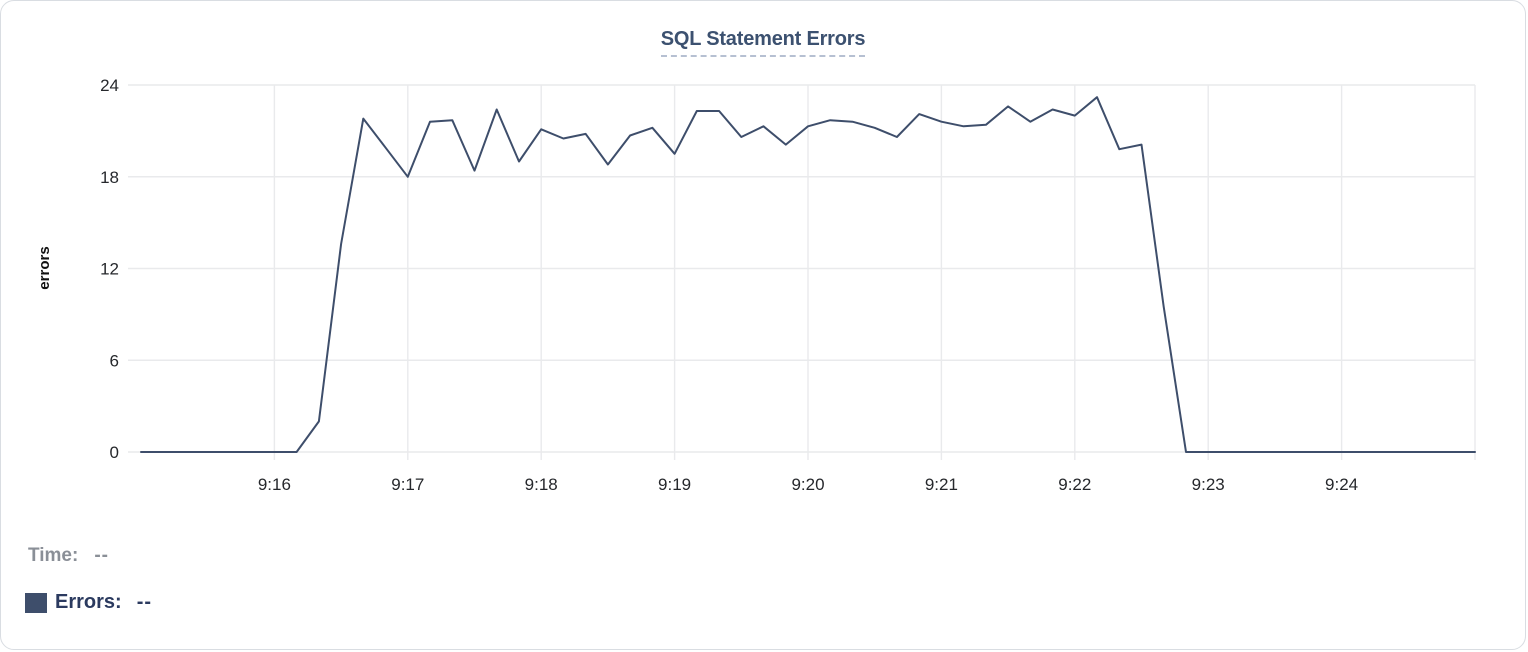  What do you see at coordinates (53, 555) in the screenshot?
I see `time-label: Time:` at bounding box center [53, 555].